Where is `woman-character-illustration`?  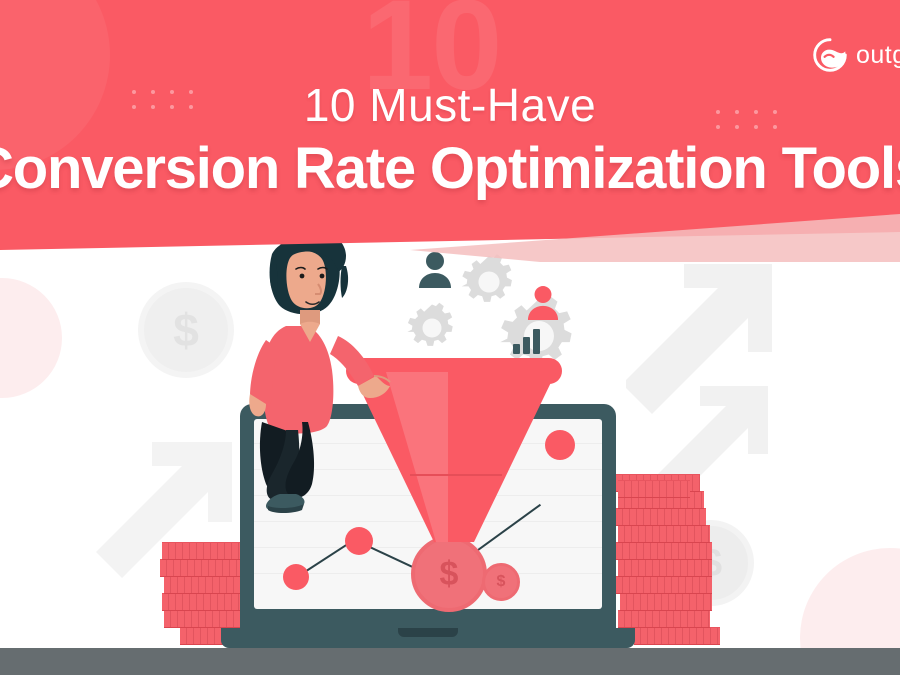
woman-character-illustration is located at coordinates (321, 369).